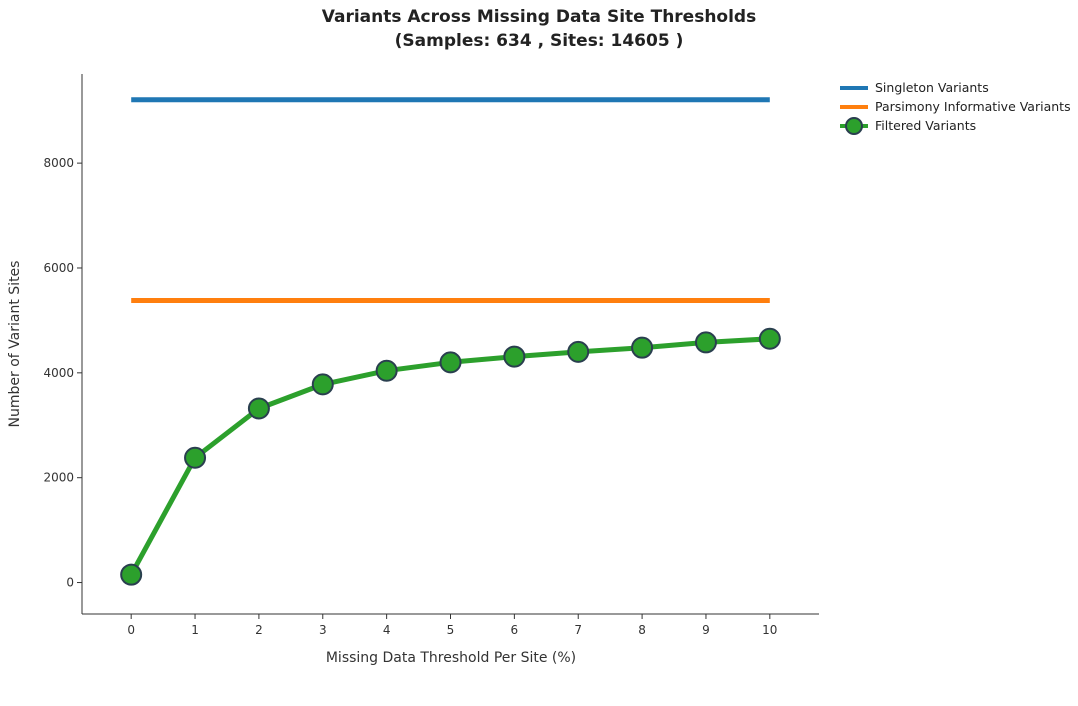 The image size is (1078, 706). Describe the element at coordinates (323, 630) in the screenshot. I see `x-tick-label: 3` at that location.